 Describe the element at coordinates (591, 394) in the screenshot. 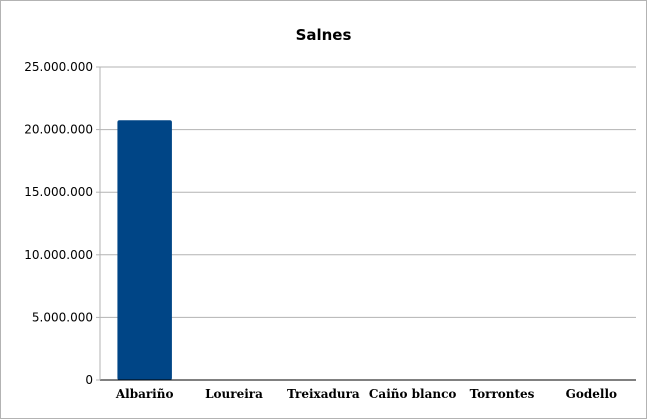

I see `x-tick-label: Godello` at that location.